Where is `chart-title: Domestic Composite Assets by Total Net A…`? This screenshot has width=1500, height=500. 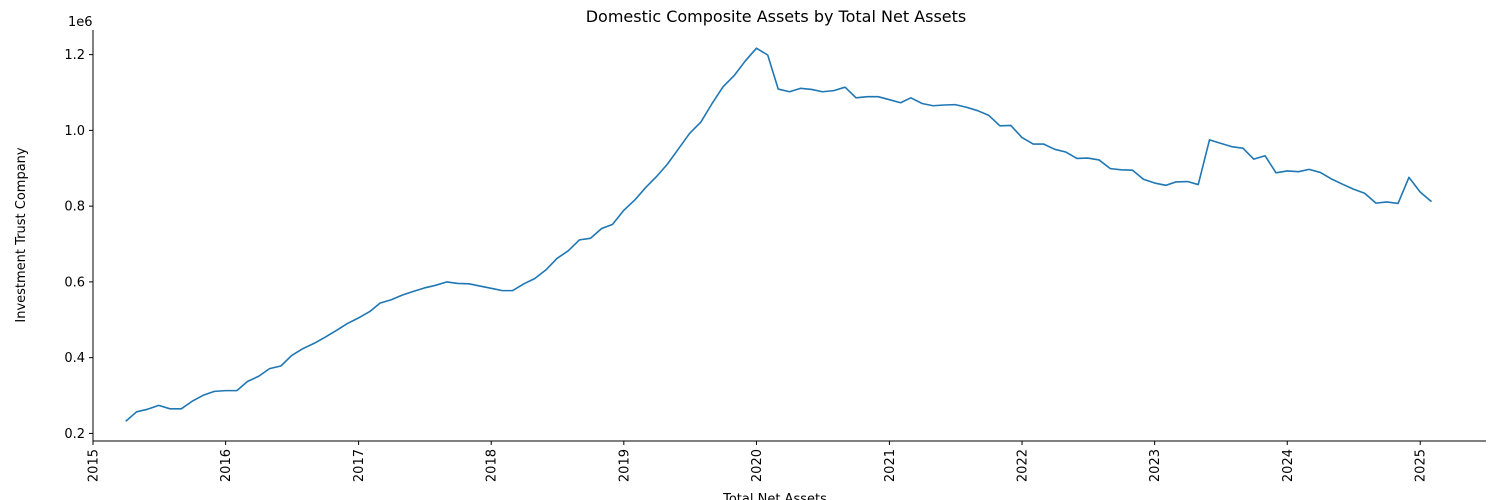
chart-title: Domestic Composite Assets by Total Net A… is located at coordinates (776, 16).